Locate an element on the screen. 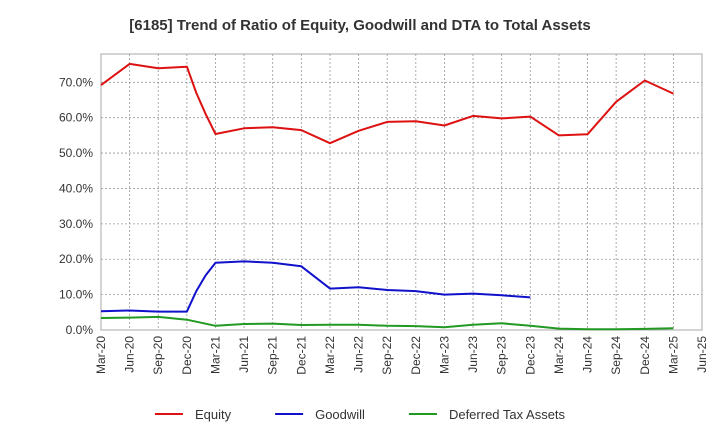 The height and width of the screenshot is (440, 720). x-tick-label: Sep-21 is located at coordinates (273, 355).